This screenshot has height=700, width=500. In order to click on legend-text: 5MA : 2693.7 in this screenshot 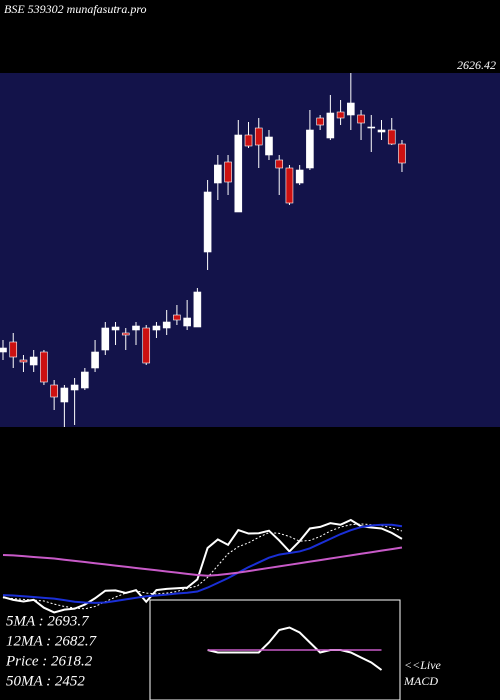, I will do `click(48, 621)`.